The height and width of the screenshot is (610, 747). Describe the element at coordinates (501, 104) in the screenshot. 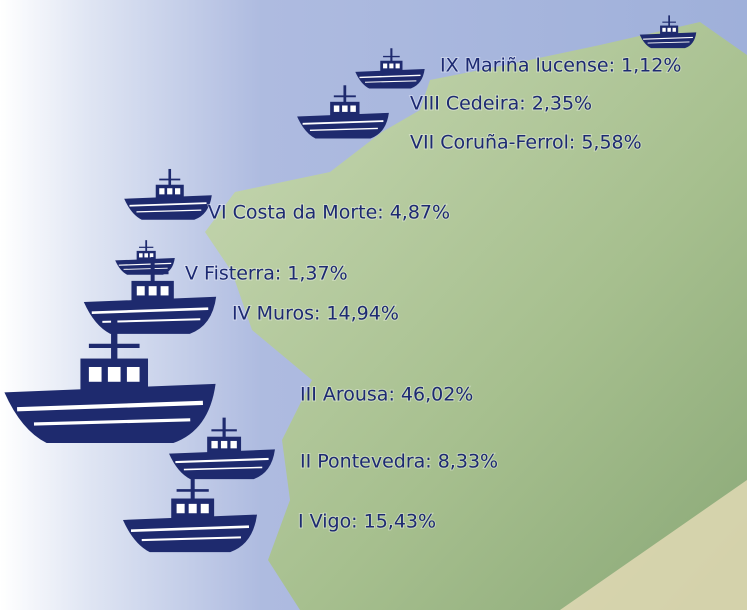

I see `region-label: VIII Cedeira: 2,35%` at that location.